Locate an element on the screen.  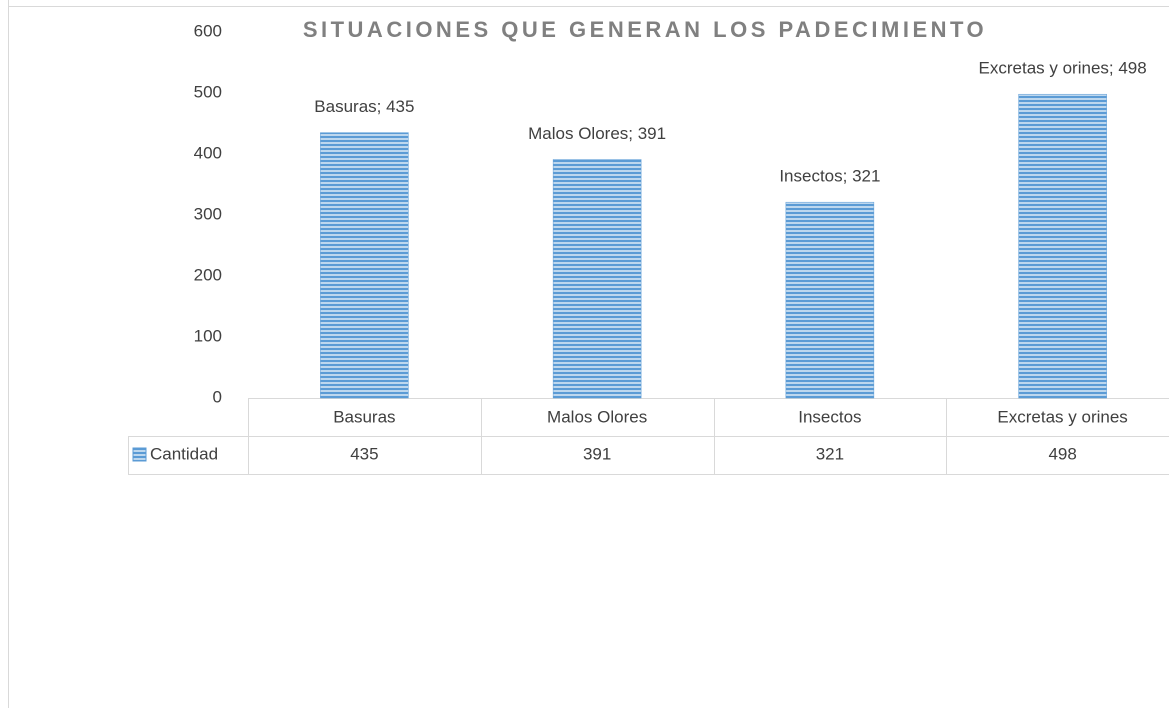
y-tick-label: 200 is located at coordinates (208, 274).